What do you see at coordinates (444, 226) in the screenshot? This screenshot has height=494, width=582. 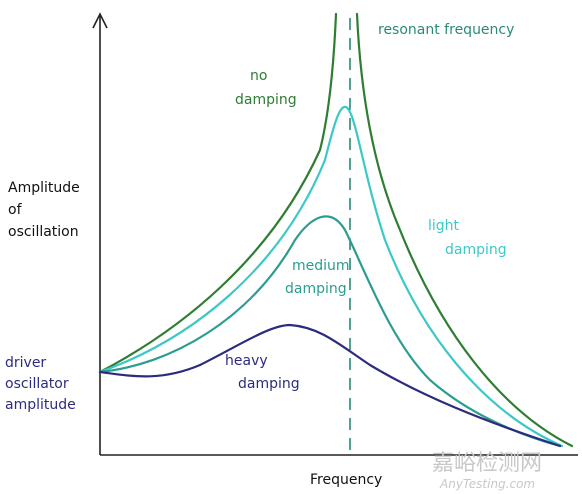 I see `curve-label: light` at bounding box center [444, 226].